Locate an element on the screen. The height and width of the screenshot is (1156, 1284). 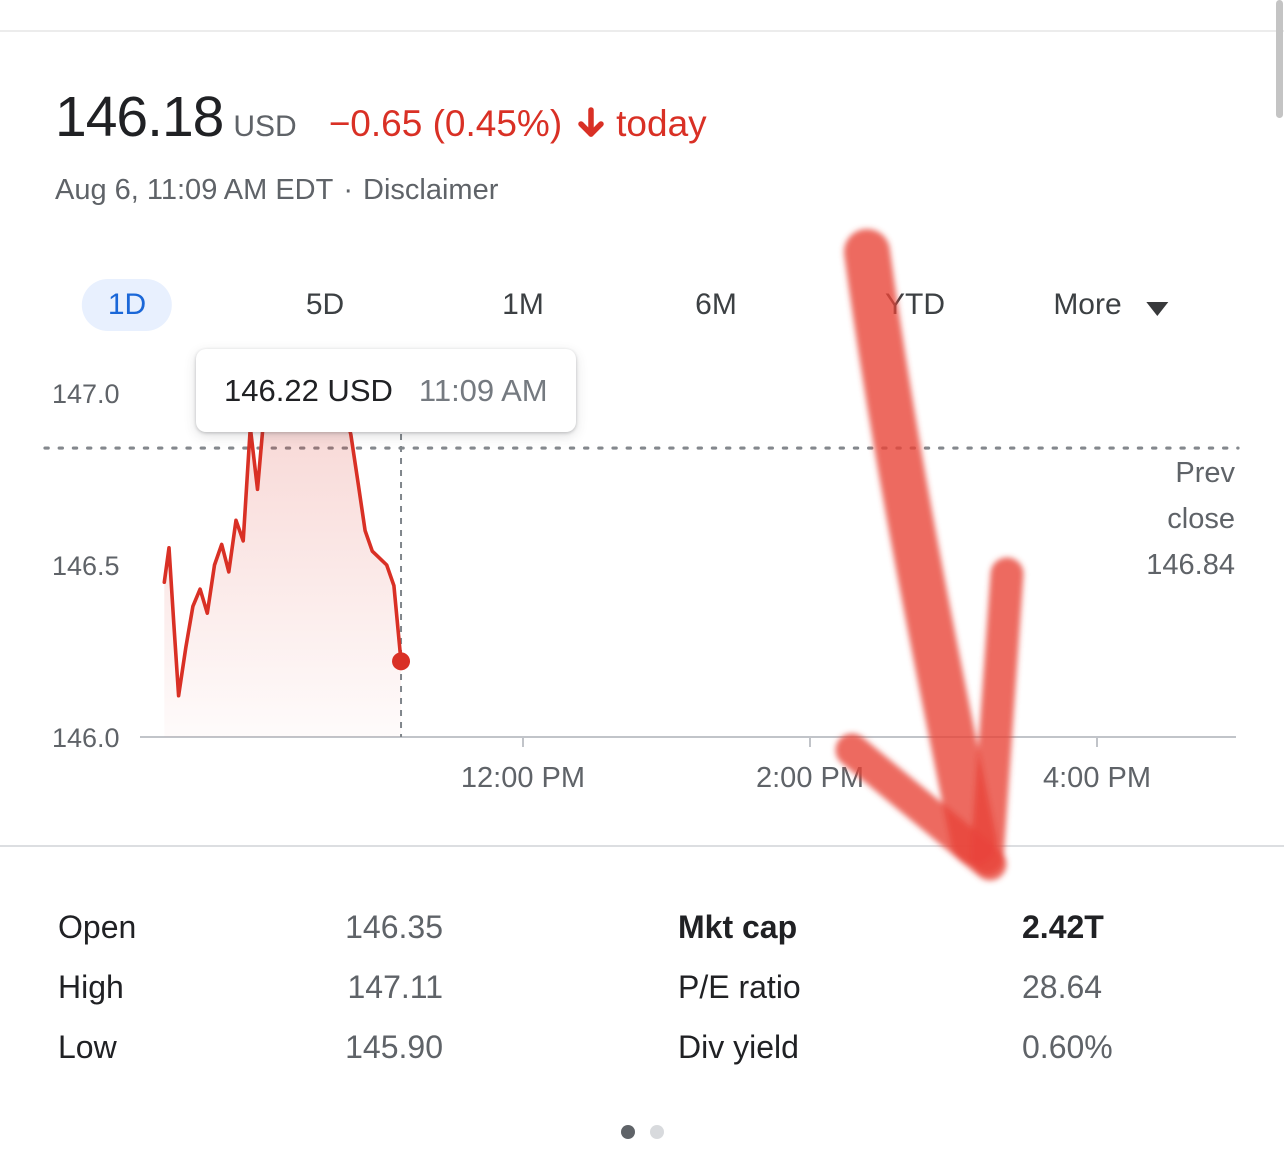
price-area-fill is located at coordinates (282, 546).